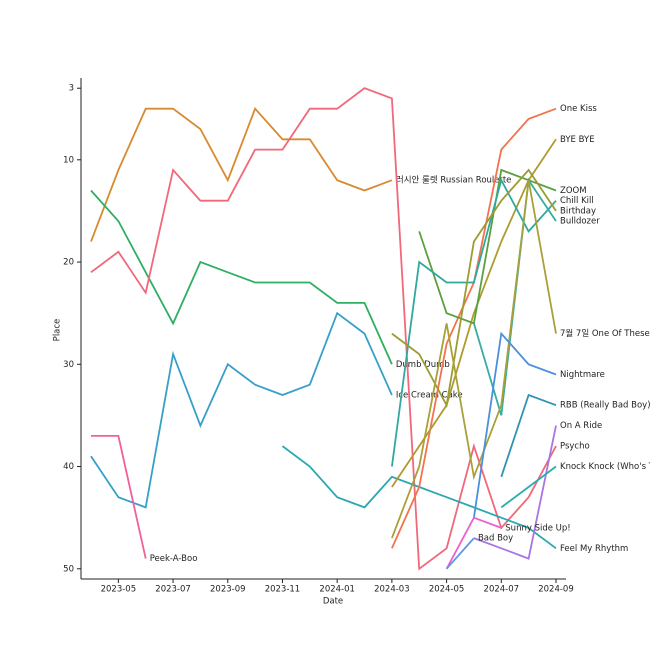 This screenshot has height=650, width=650. What do you see at coordinates (573, 191) in the screenshot?
I see `series-label: ZOOM` at bounding box center [573, 191].